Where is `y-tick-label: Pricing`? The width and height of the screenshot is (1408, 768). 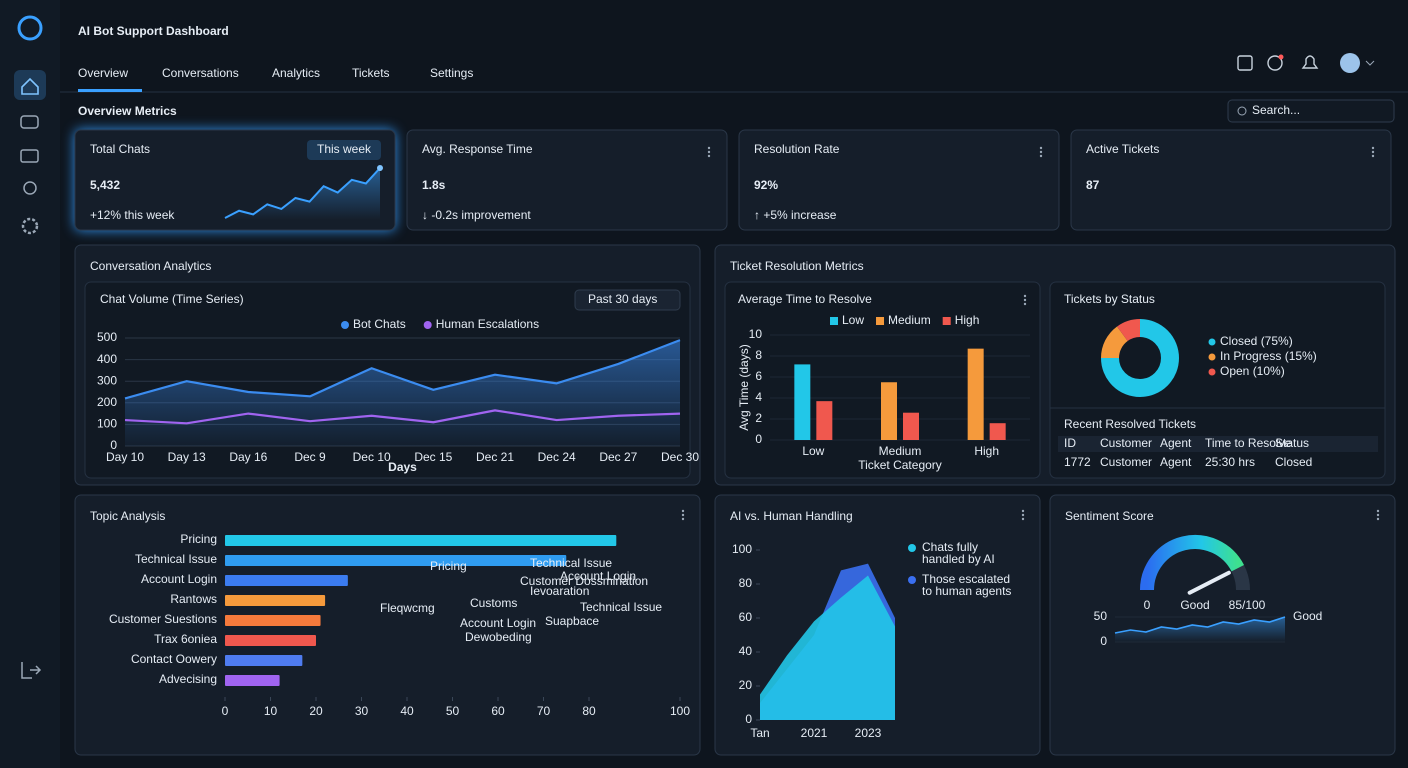 y-tick-label: Pricing is located at coordinates (198, 539).